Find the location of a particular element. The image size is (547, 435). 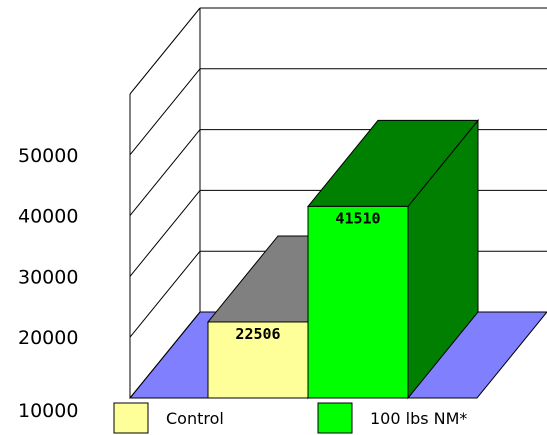

data-label-0: 22506 is located at coordinates (257, 334).